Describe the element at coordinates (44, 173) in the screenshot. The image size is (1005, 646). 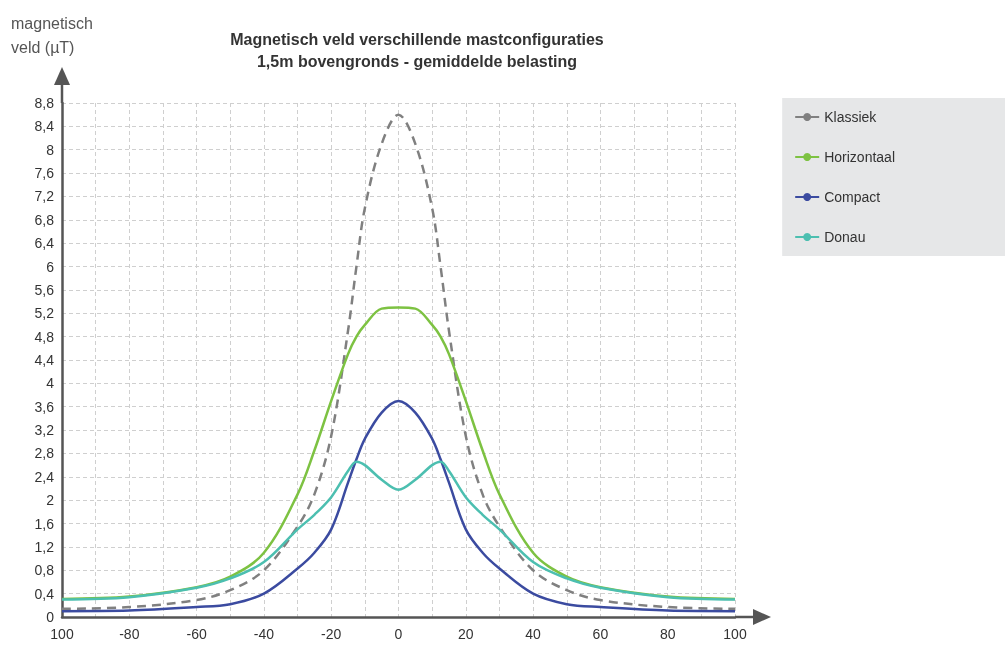
I see `y-tick-label: 7,6` at that location.